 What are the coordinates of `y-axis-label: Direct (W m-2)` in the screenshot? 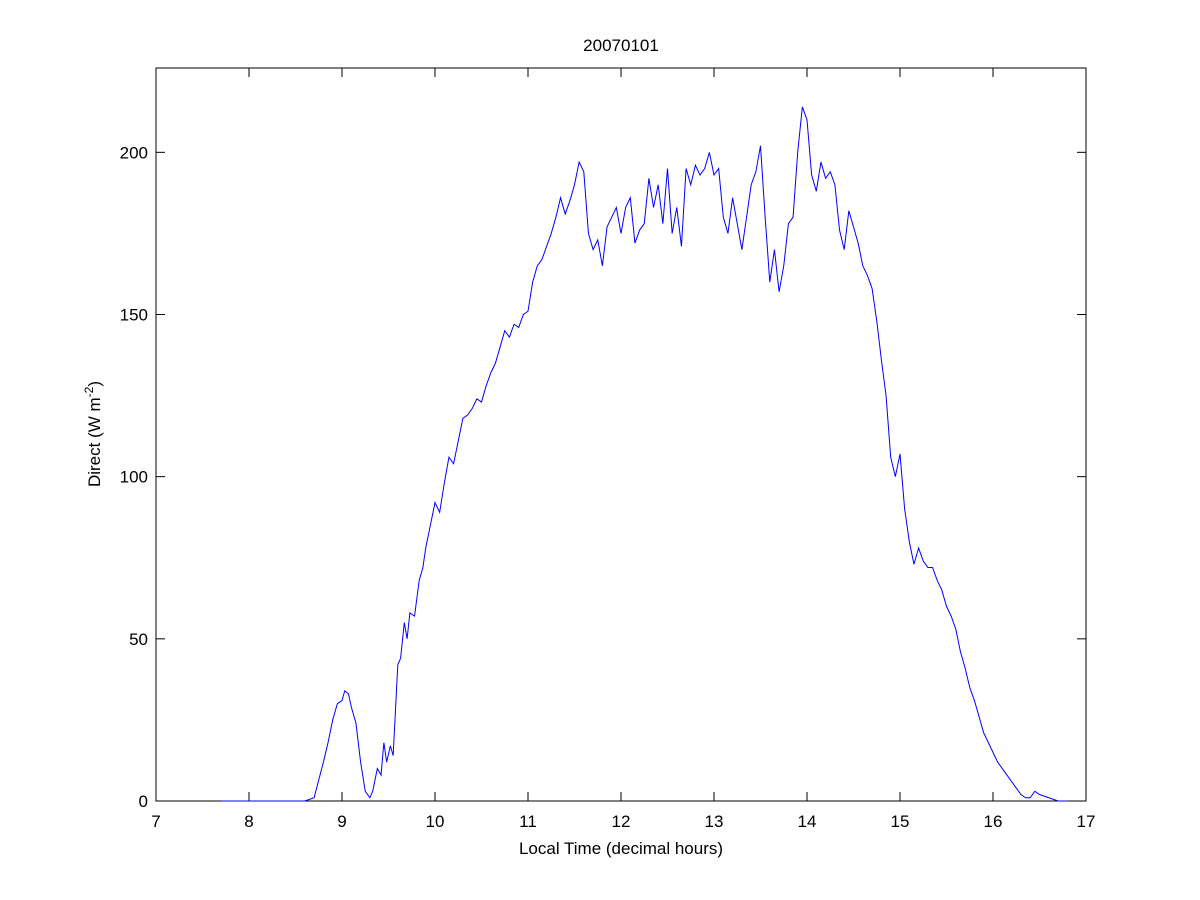 It's located at (93, 434).